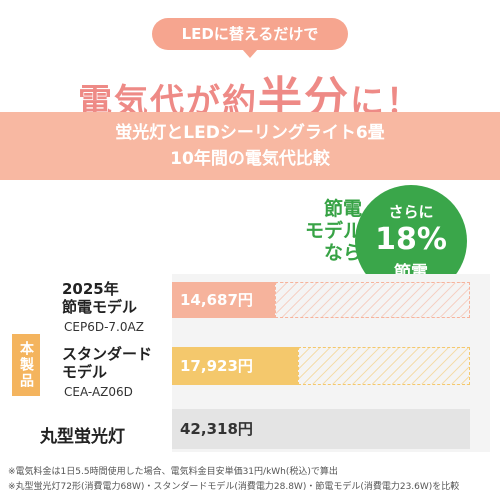 Image resolution: width=500 pixels, height=500 pixels. I want to click on banner-line: 10年間の電気代比較, so click(250, 159).